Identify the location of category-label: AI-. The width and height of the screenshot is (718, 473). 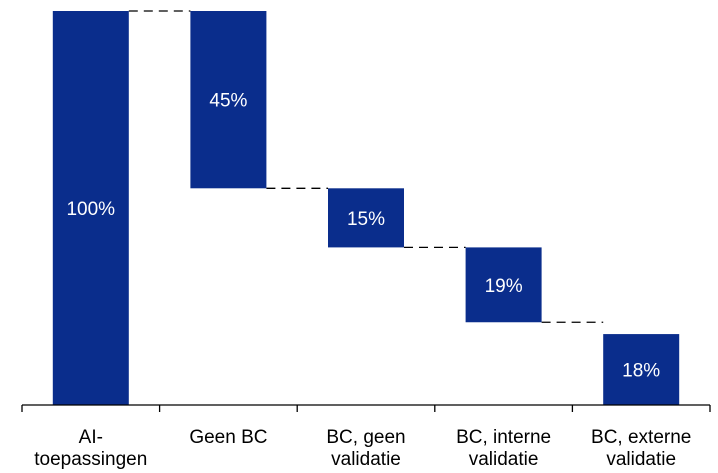
(91, 437).